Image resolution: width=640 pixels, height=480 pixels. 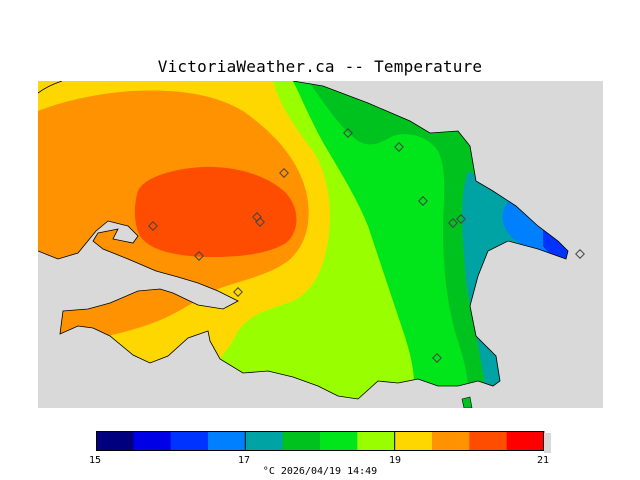 I want to click on color-bar-legend, so click(x=323, y=442).